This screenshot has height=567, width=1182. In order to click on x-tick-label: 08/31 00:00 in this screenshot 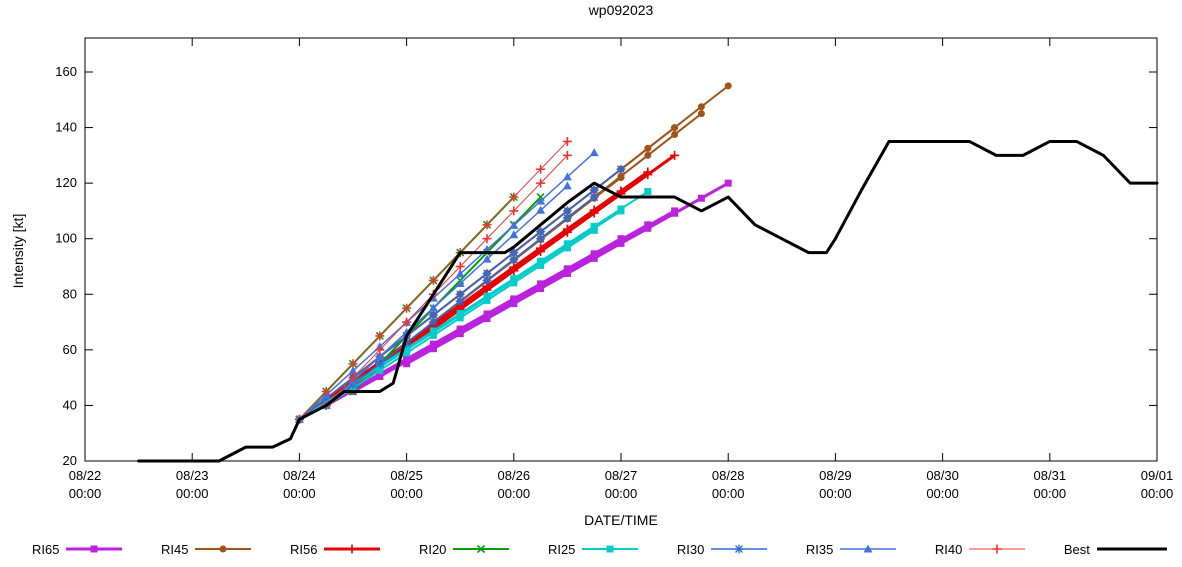, I will do `click(1050, 484)`.